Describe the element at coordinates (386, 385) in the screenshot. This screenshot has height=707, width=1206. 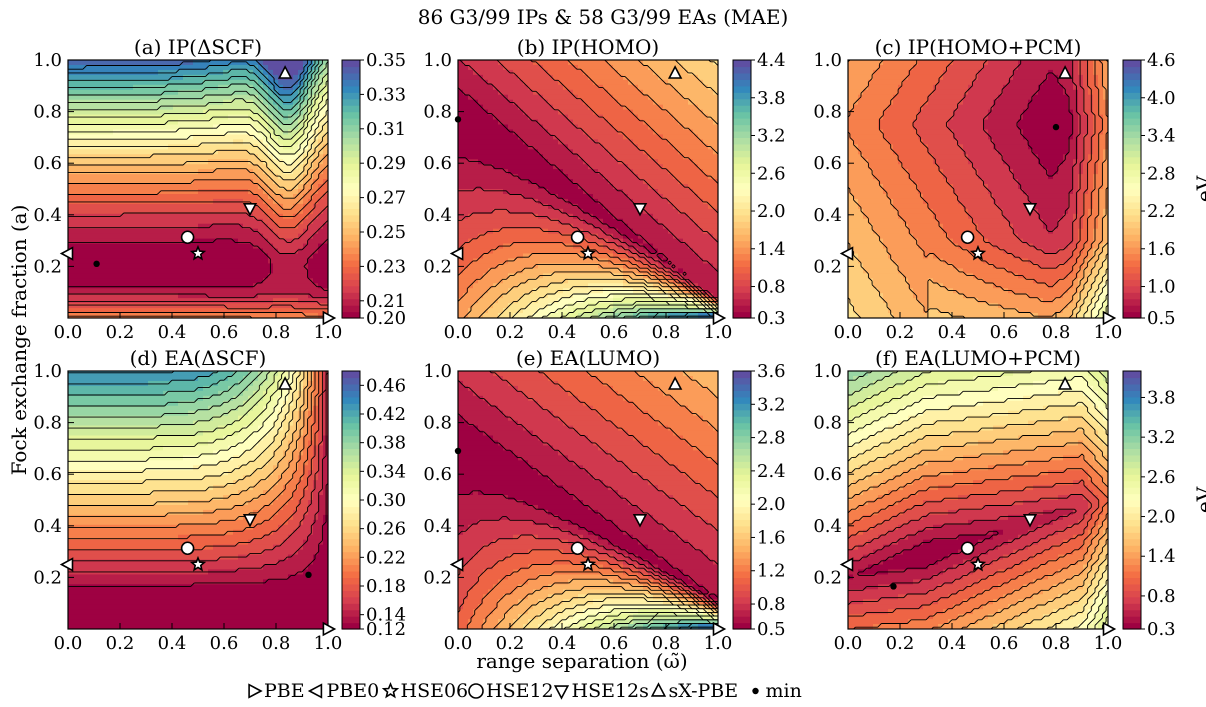
I see `colorbar-tick-label: 0.46` at that location.